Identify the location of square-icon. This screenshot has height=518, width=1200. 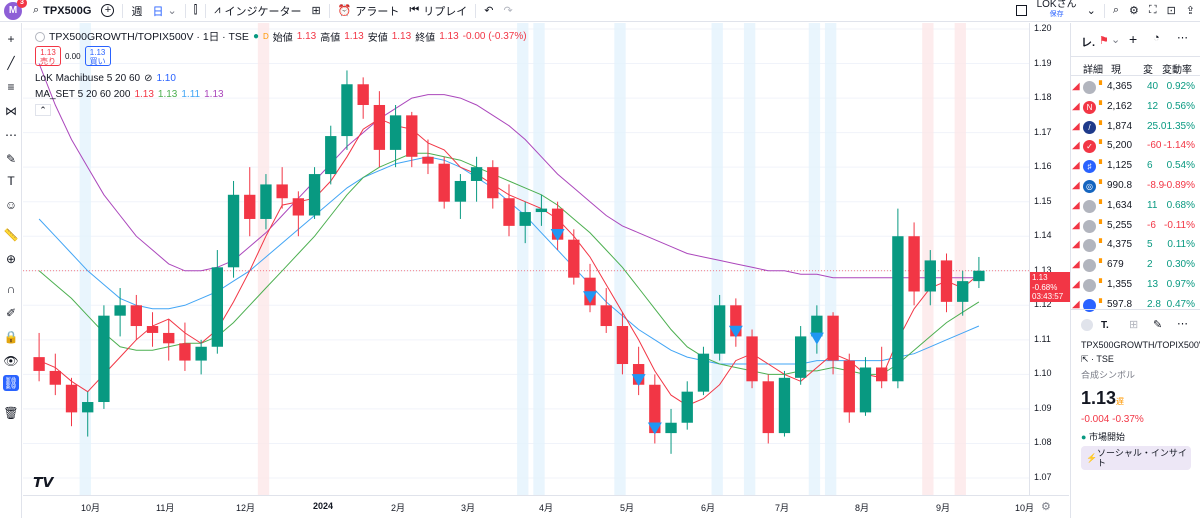
(1021, 10).